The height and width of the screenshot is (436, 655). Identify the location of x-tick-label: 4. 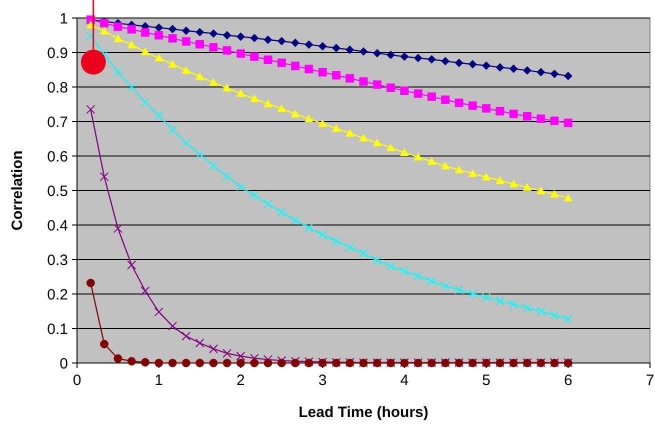
(404, 380).